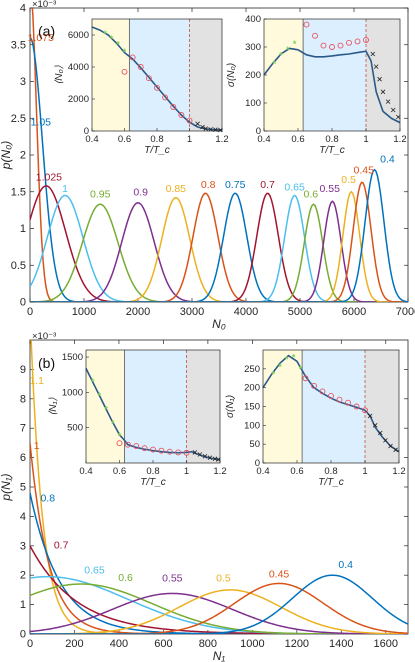 Image resolution: width=415 pixels, height=662 pixels. Describe the element at coordinates (74, 644) in the screenshot. I see `x-tick-label: 200` at that location.